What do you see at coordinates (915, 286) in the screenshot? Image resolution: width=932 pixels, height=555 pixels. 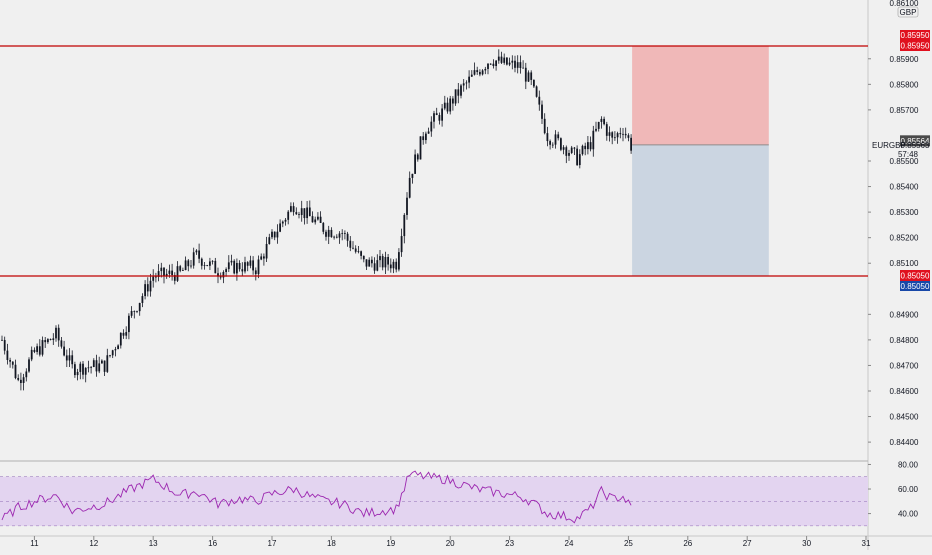 I see `support-badge` at bounding box center [915, 286].